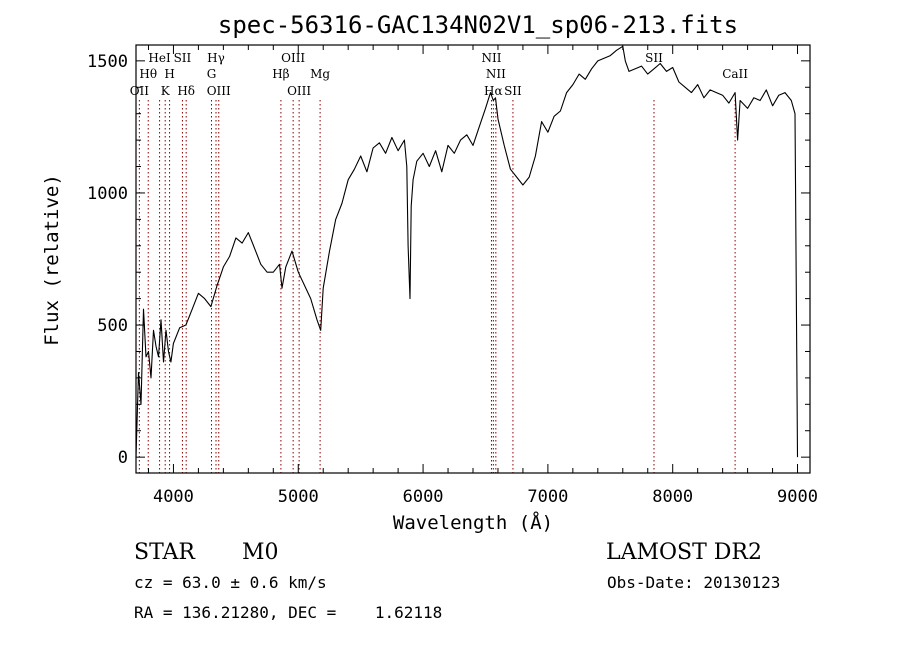  Describe the element at coordinates (493, 91) in the screenshot. I see `line-marker-label-16: Hα` at that location.